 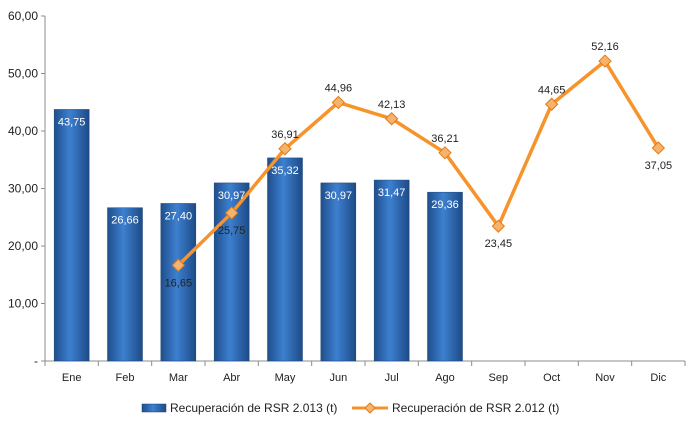 I want to click on line-value-label: 36,21, so click(x=445, y=139).